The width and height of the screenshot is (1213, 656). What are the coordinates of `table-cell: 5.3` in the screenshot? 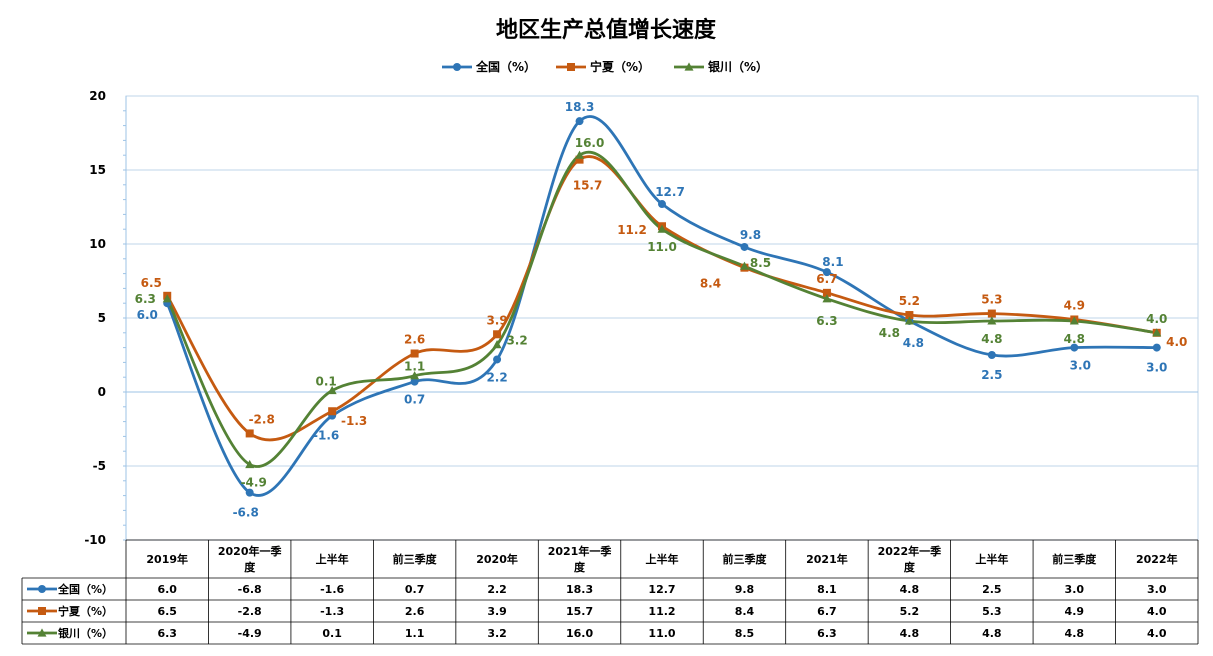 It's located at (992, 611).